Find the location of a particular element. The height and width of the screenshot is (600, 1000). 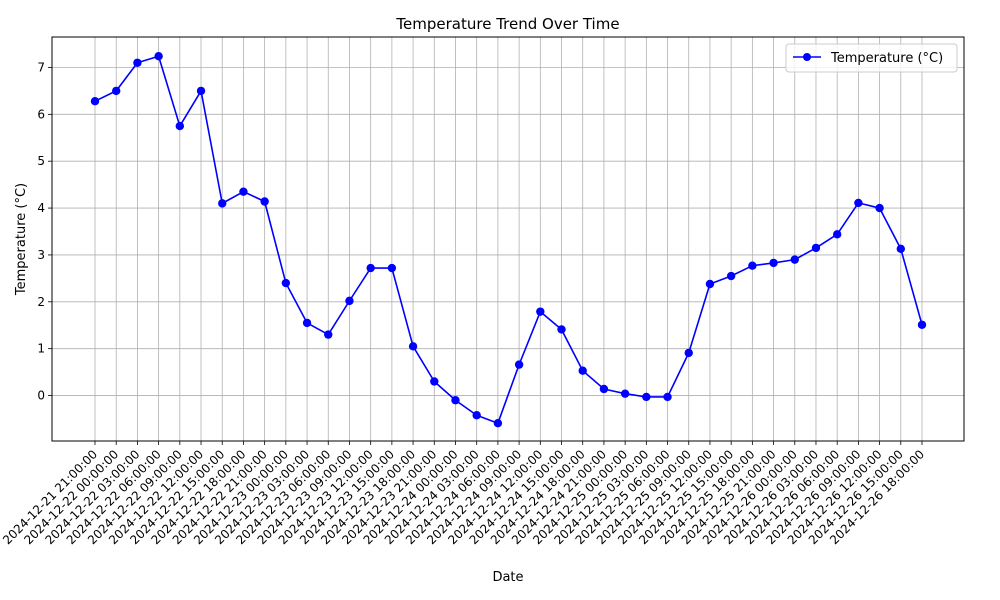

y-tick-label: 2 is located at coordinates (41, 302).